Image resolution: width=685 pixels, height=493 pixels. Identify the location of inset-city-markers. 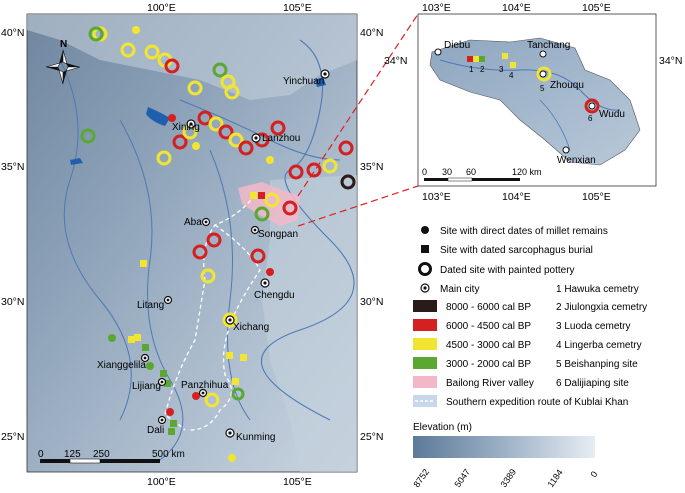
(515, 101).